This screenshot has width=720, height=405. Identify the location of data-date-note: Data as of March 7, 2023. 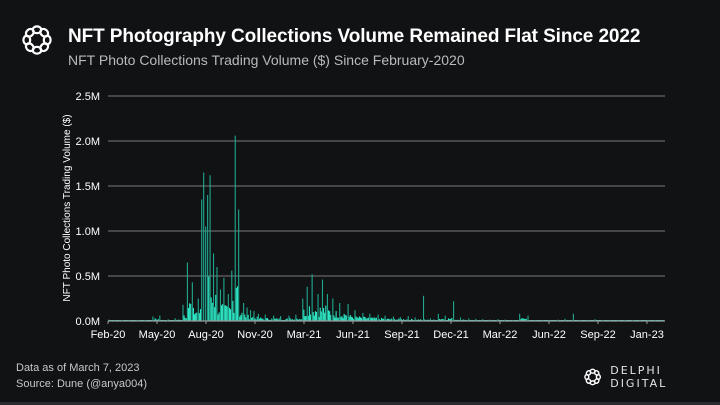
(78, 368).